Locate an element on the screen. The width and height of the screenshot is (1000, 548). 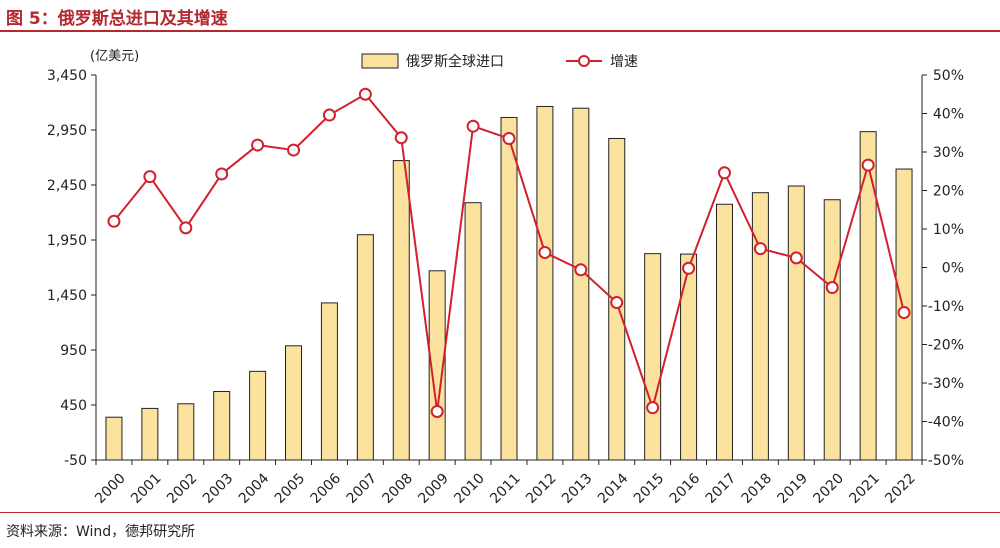
x-tick-label: 2000 is located at coordinates (110, 488).